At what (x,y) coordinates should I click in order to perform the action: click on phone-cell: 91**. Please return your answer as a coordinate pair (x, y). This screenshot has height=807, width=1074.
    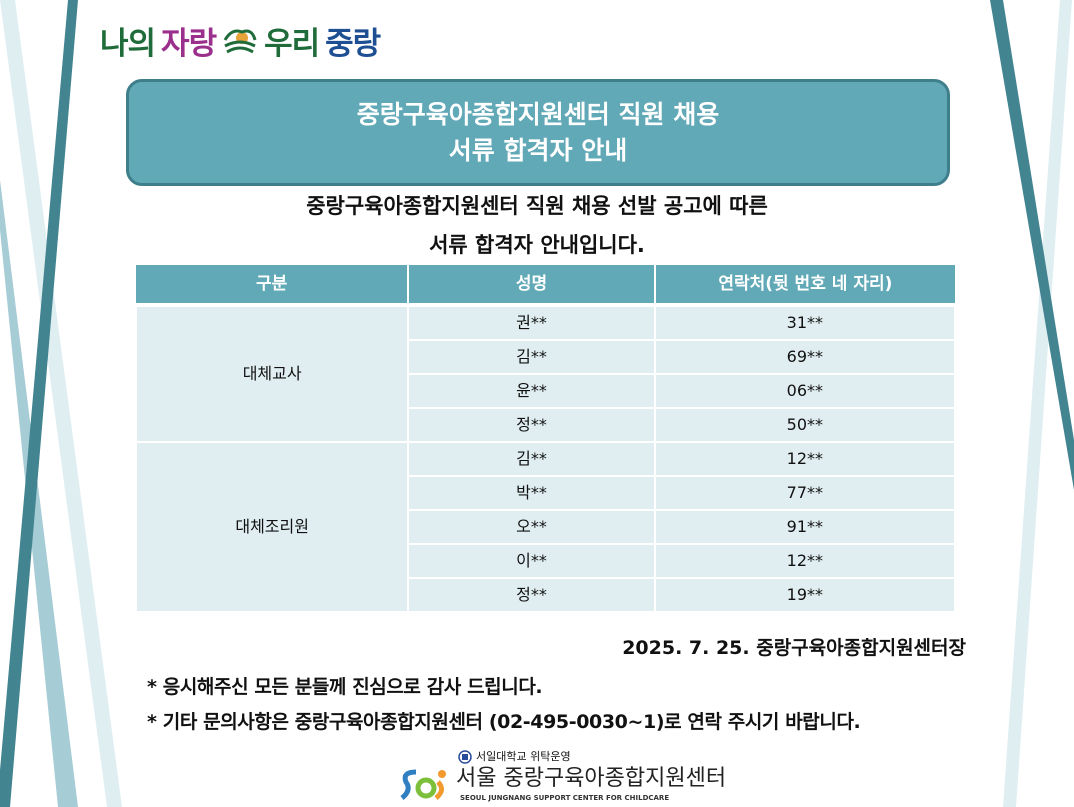
    Looking at the image, I should click on (805, 527).